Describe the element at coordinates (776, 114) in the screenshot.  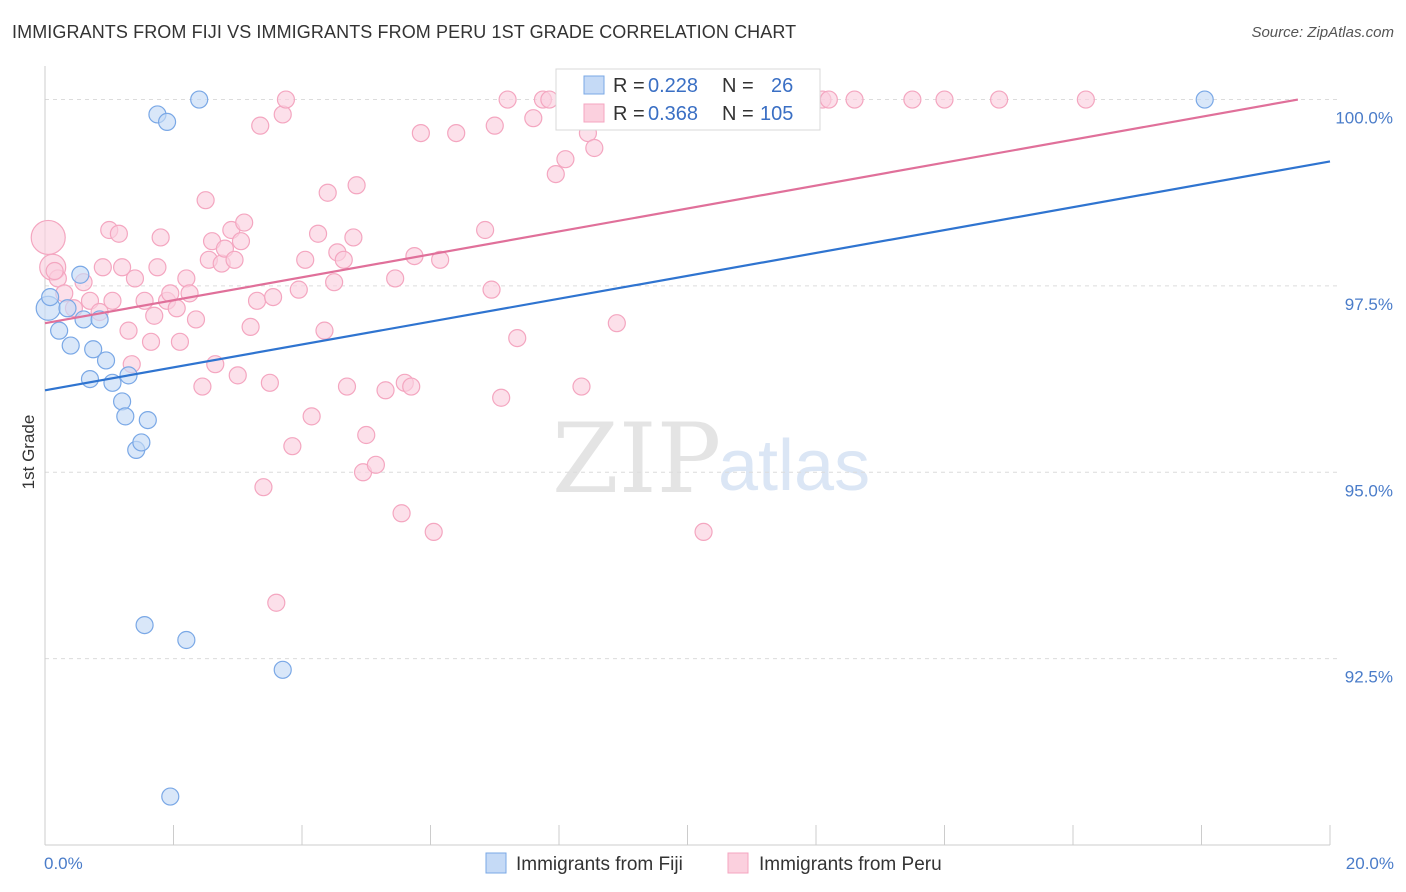
I see `legend-n-value-peru: 105` at that location.